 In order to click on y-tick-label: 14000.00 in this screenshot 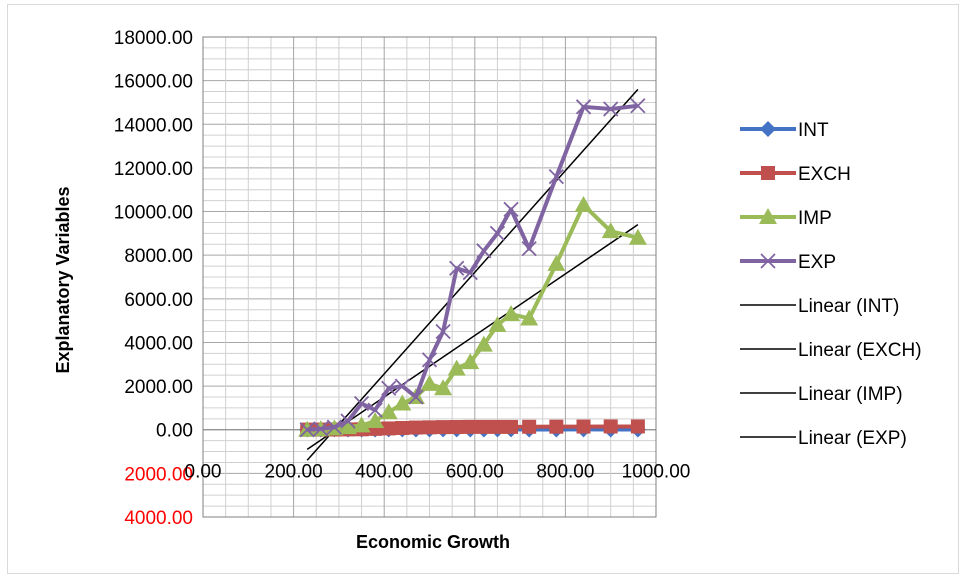, I will do `click(153, 125)`.